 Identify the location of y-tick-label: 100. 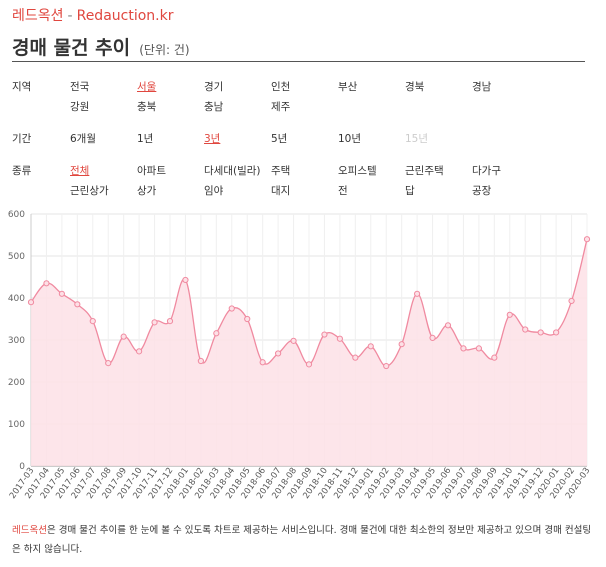
(16, 425).